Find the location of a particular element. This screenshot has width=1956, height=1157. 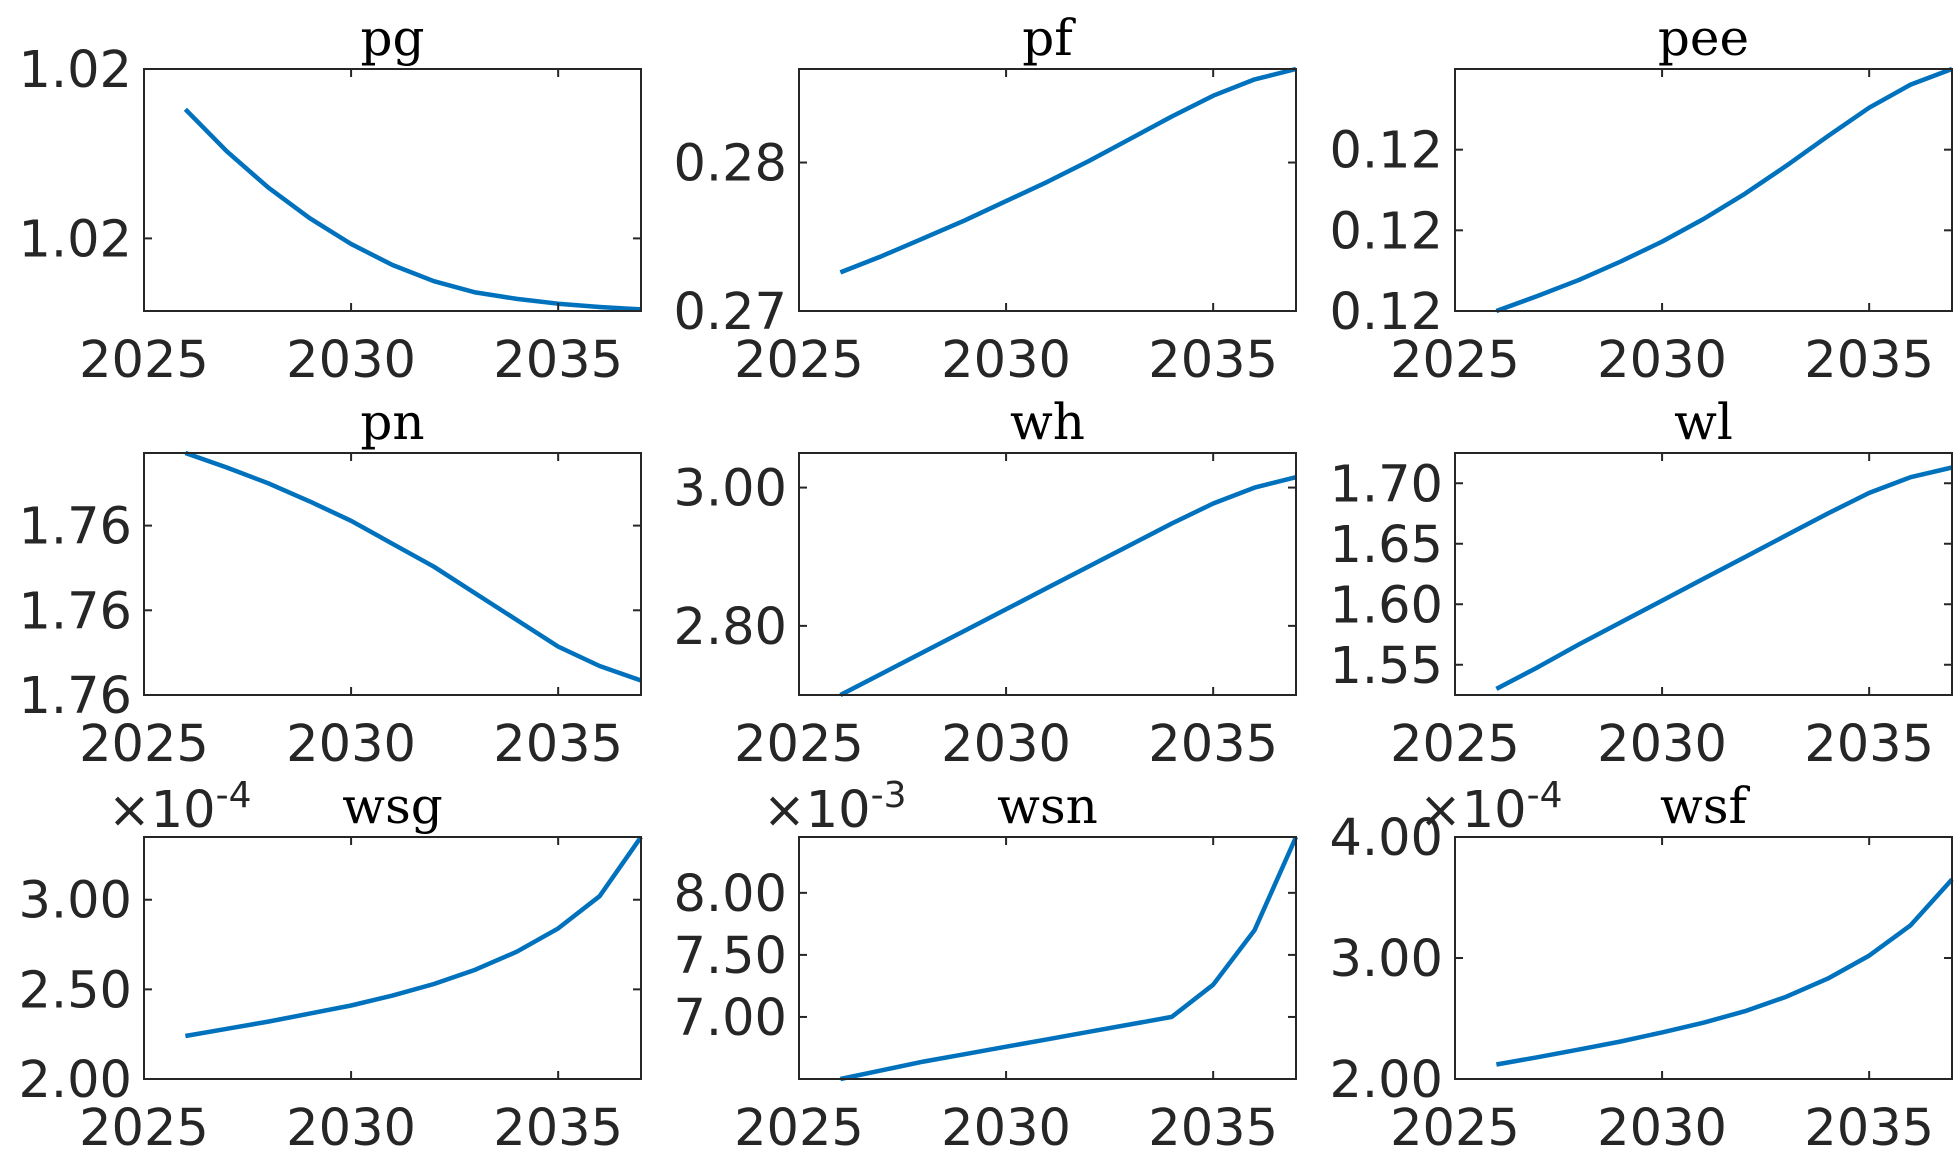

chart-pg-series-line is located at coordinates (412, 209).